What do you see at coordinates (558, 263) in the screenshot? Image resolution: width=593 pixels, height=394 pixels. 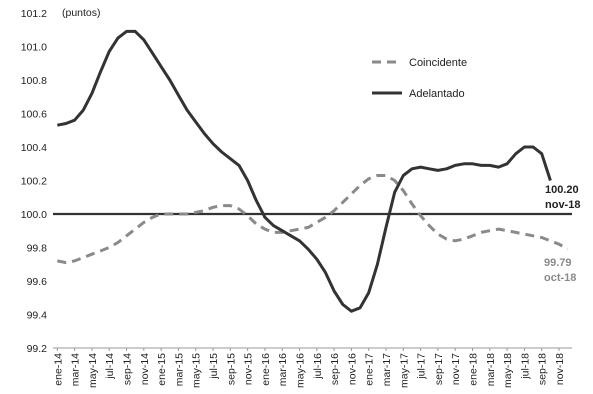 I see `end-value-coincidente: 99.79` at bounding box center [558, 263].